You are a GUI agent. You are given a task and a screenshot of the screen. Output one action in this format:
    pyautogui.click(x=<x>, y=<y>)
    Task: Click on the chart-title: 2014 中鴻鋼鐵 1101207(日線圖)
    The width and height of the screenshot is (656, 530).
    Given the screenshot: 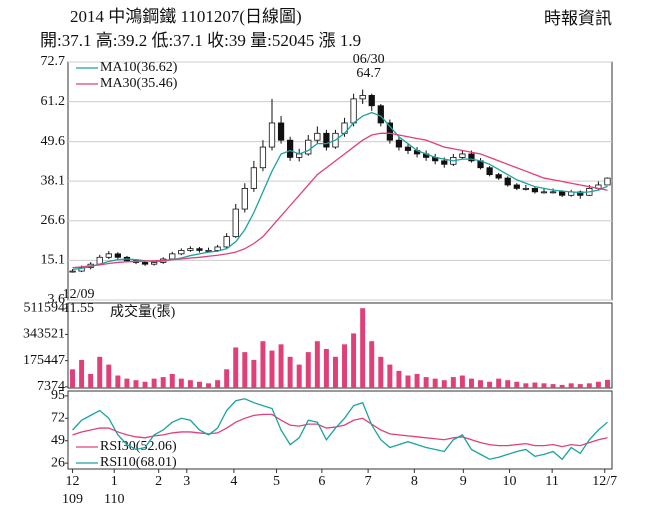 What is the action you would take?
    pyautogui.click(x=186, y=16)
    